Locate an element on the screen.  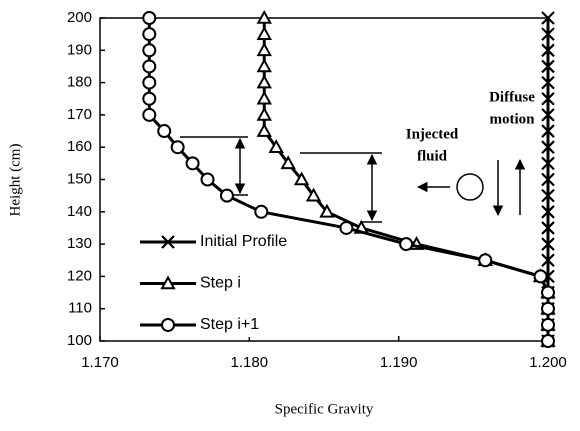
y-tick-label: 190 is located at coordinates (79, 49).